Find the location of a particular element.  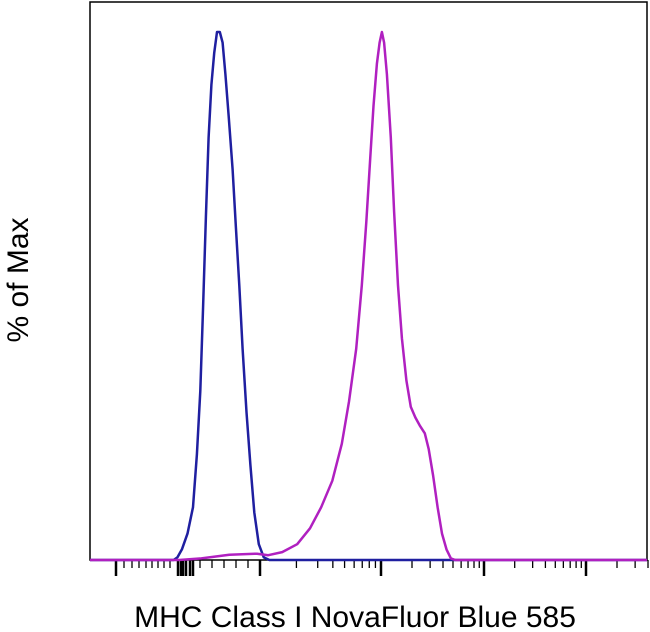

x-axis-label: MHC Class I NovaFluor Blue 585 is located at coordinates (355, 616).